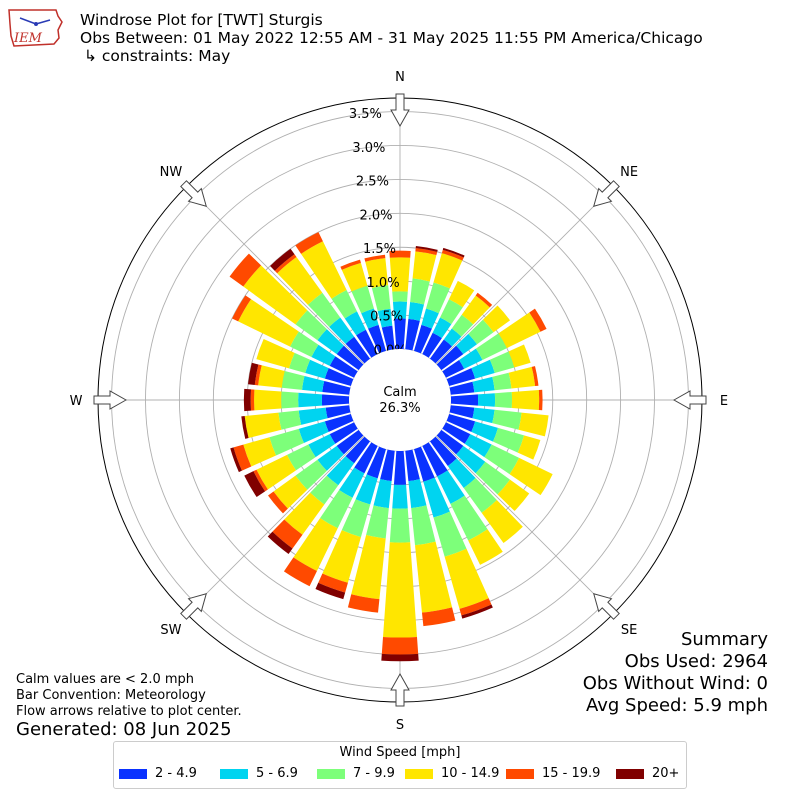 This screenshot has height=800, width=800. I want to click on legend-item-7-9.9: 7 - 9.9, so click(356, 775).